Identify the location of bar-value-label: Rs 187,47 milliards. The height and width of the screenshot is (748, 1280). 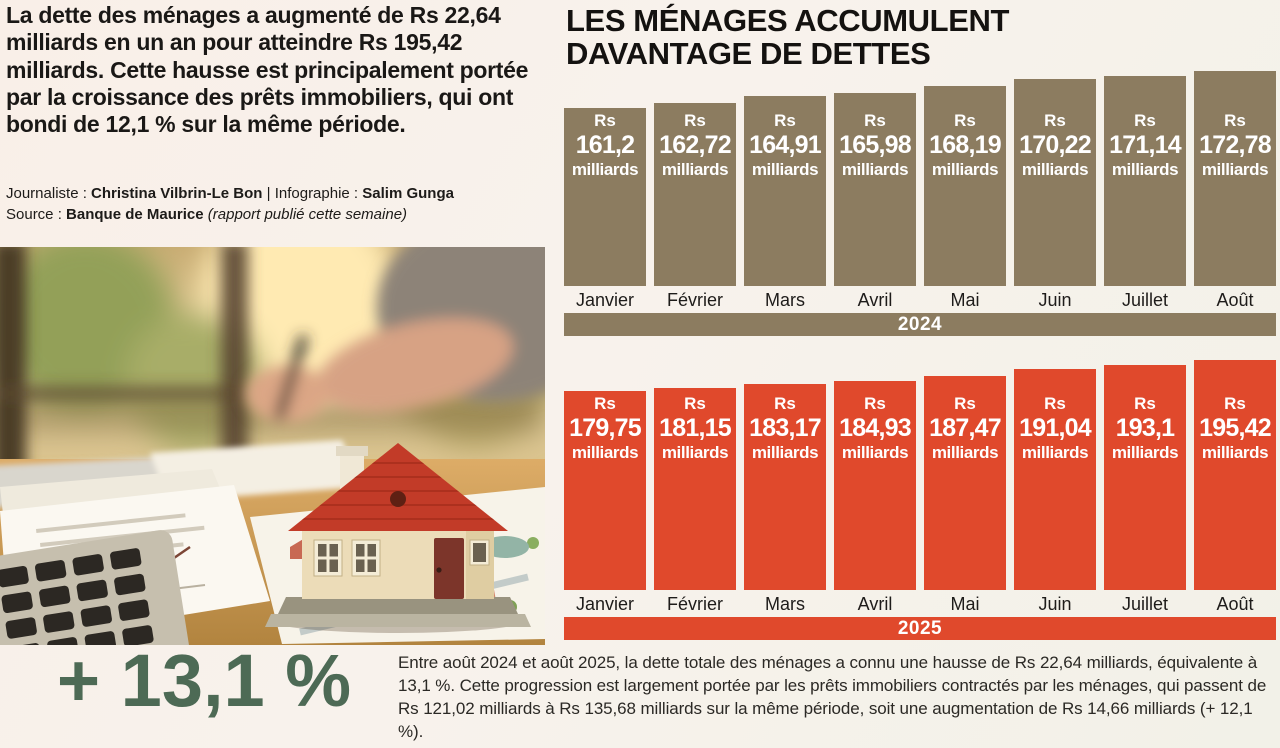
(965, 428).